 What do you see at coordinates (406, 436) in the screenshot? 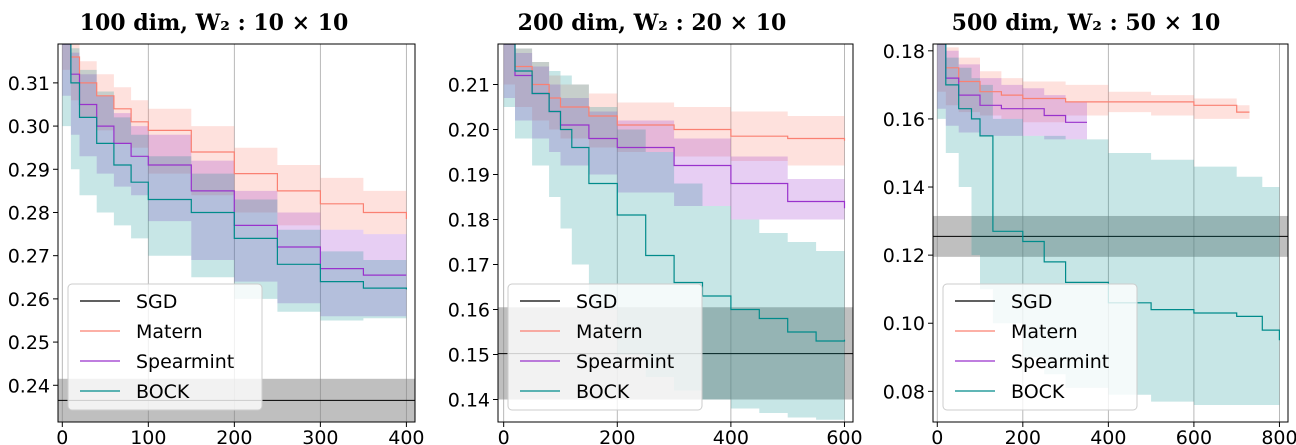
I see `x-tick-label-1-4: 400` at bounding box center [406, 436].